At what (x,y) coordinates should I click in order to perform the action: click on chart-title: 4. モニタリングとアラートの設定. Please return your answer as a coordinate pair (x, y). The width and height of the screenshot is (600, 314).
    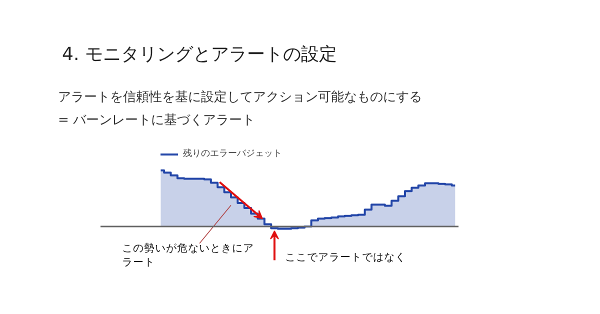
    Looking at the image, I should click on (199, 55).